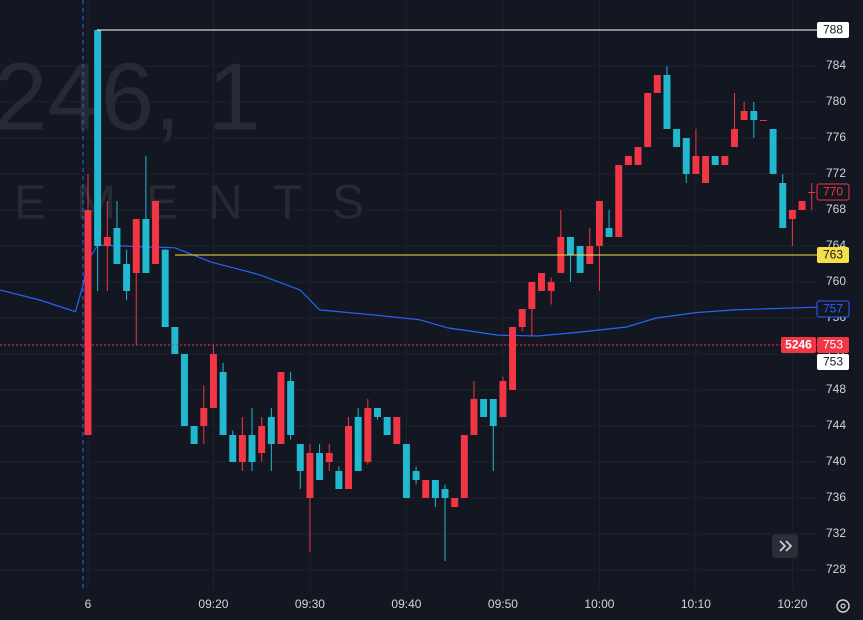 The image size is (863, 620). What do you see at coordinates (599, 604) in the screenshot?
I see `x-tick-label: 10:00` at bounding box center [599, 604].